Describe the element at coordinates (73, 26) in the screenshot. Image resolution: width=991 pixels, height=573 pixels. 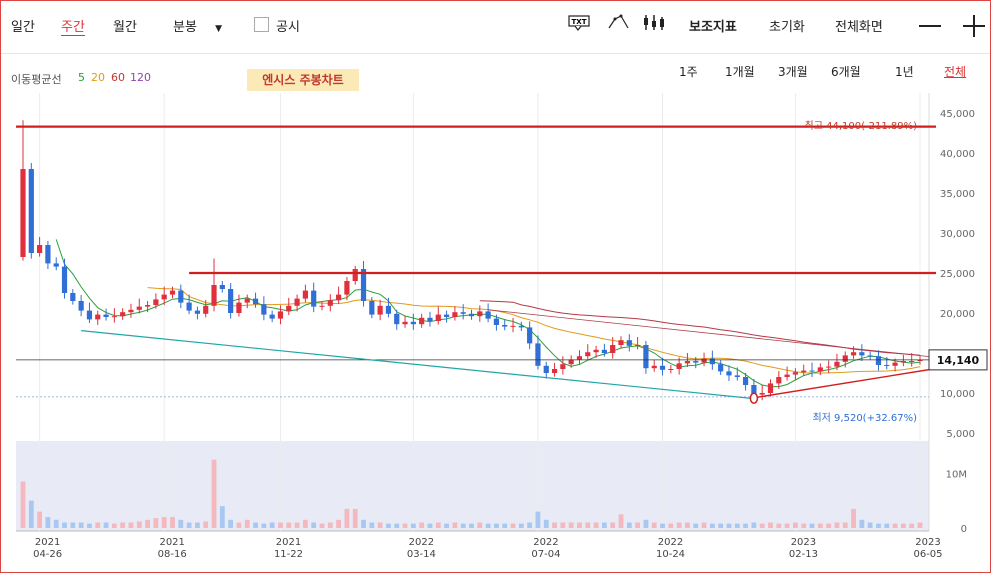
I see `tab-weekly: 주간` at that location.